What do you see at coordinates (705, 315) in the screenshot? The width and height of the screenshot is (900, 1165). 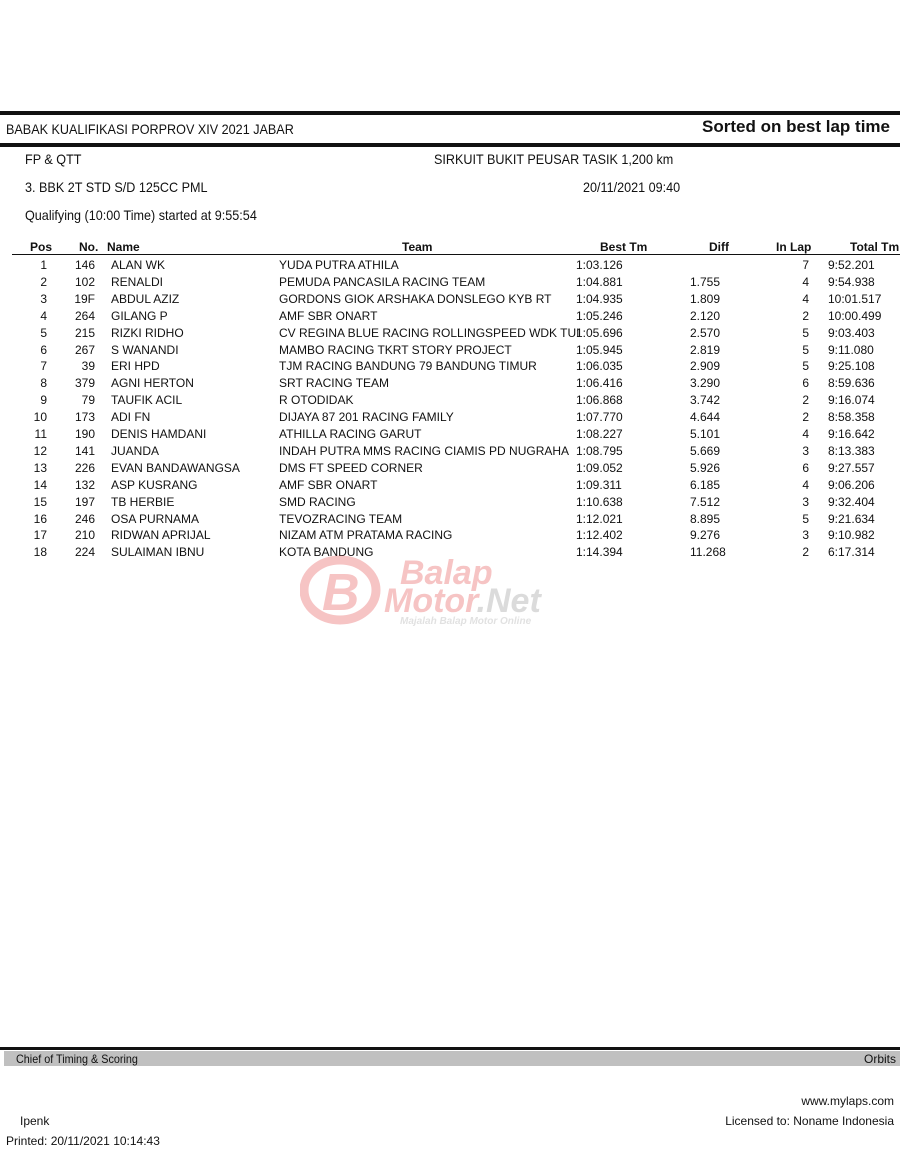 I see `cell-diff: 2.120` at bounding box center [705, 315].